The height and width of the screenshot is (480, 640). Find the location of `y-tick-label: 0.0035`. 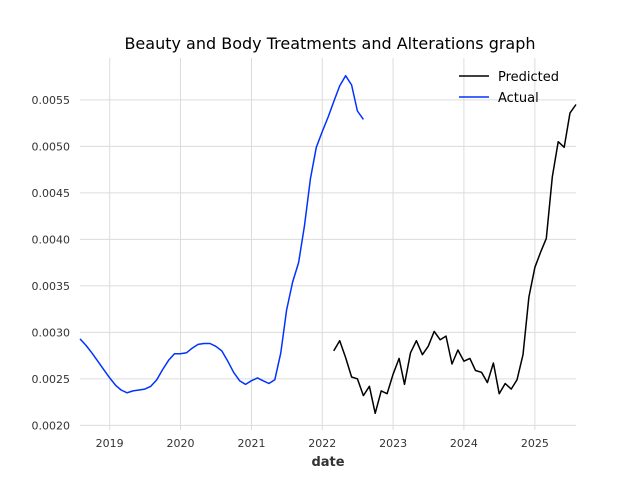

y-tick-label: 0.0035 is located at coordinates (51, 286).